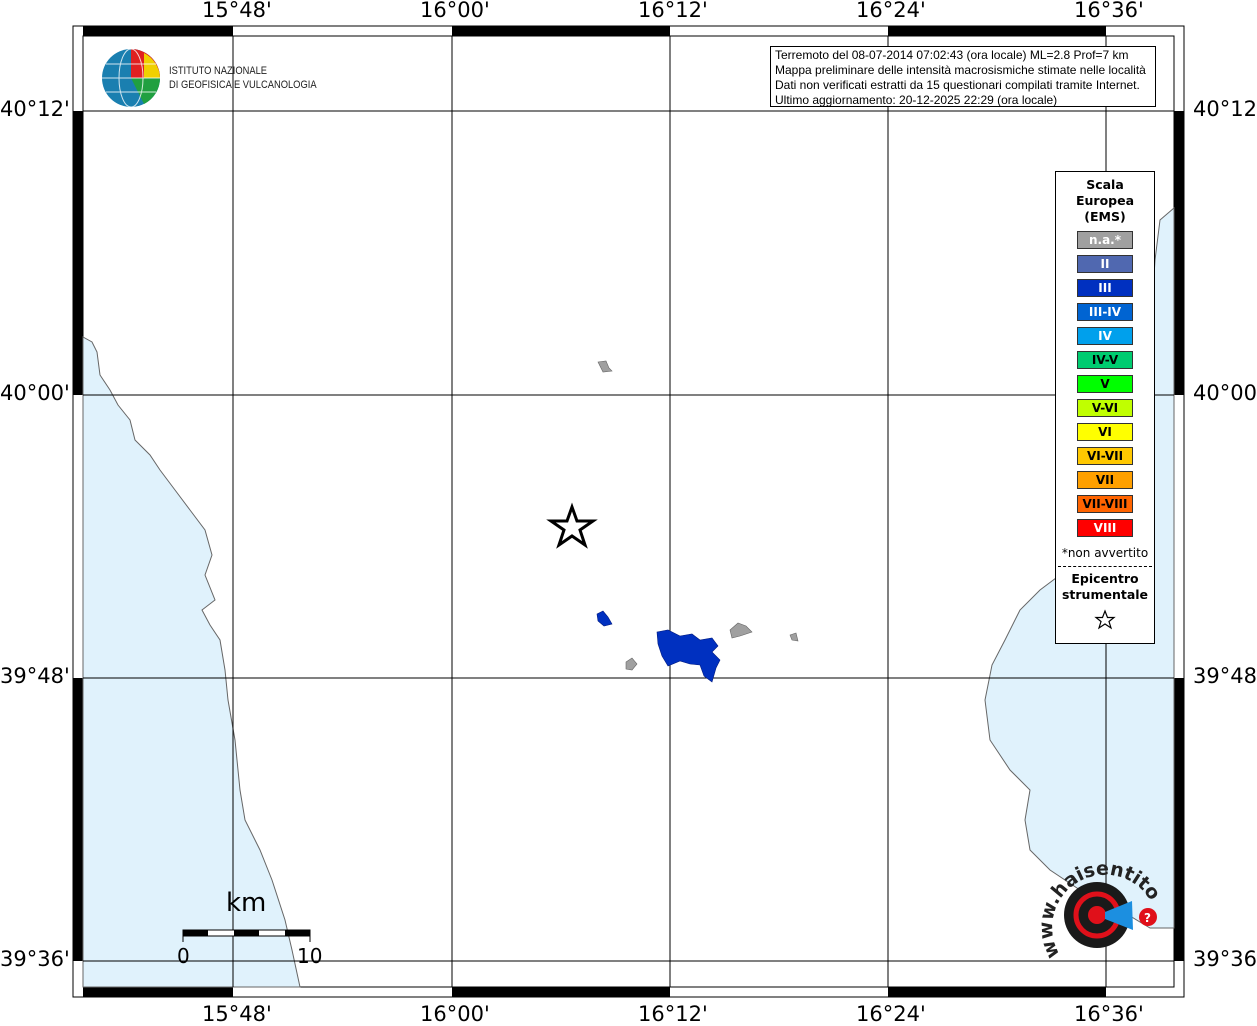 Image resolution: width=1257 pixels, height=1026 pixels. What do you see at coordinates (1105, 216) in the screenshot?
I see `legend-title-line: (EMS)` at bounding box center [1105, 216].